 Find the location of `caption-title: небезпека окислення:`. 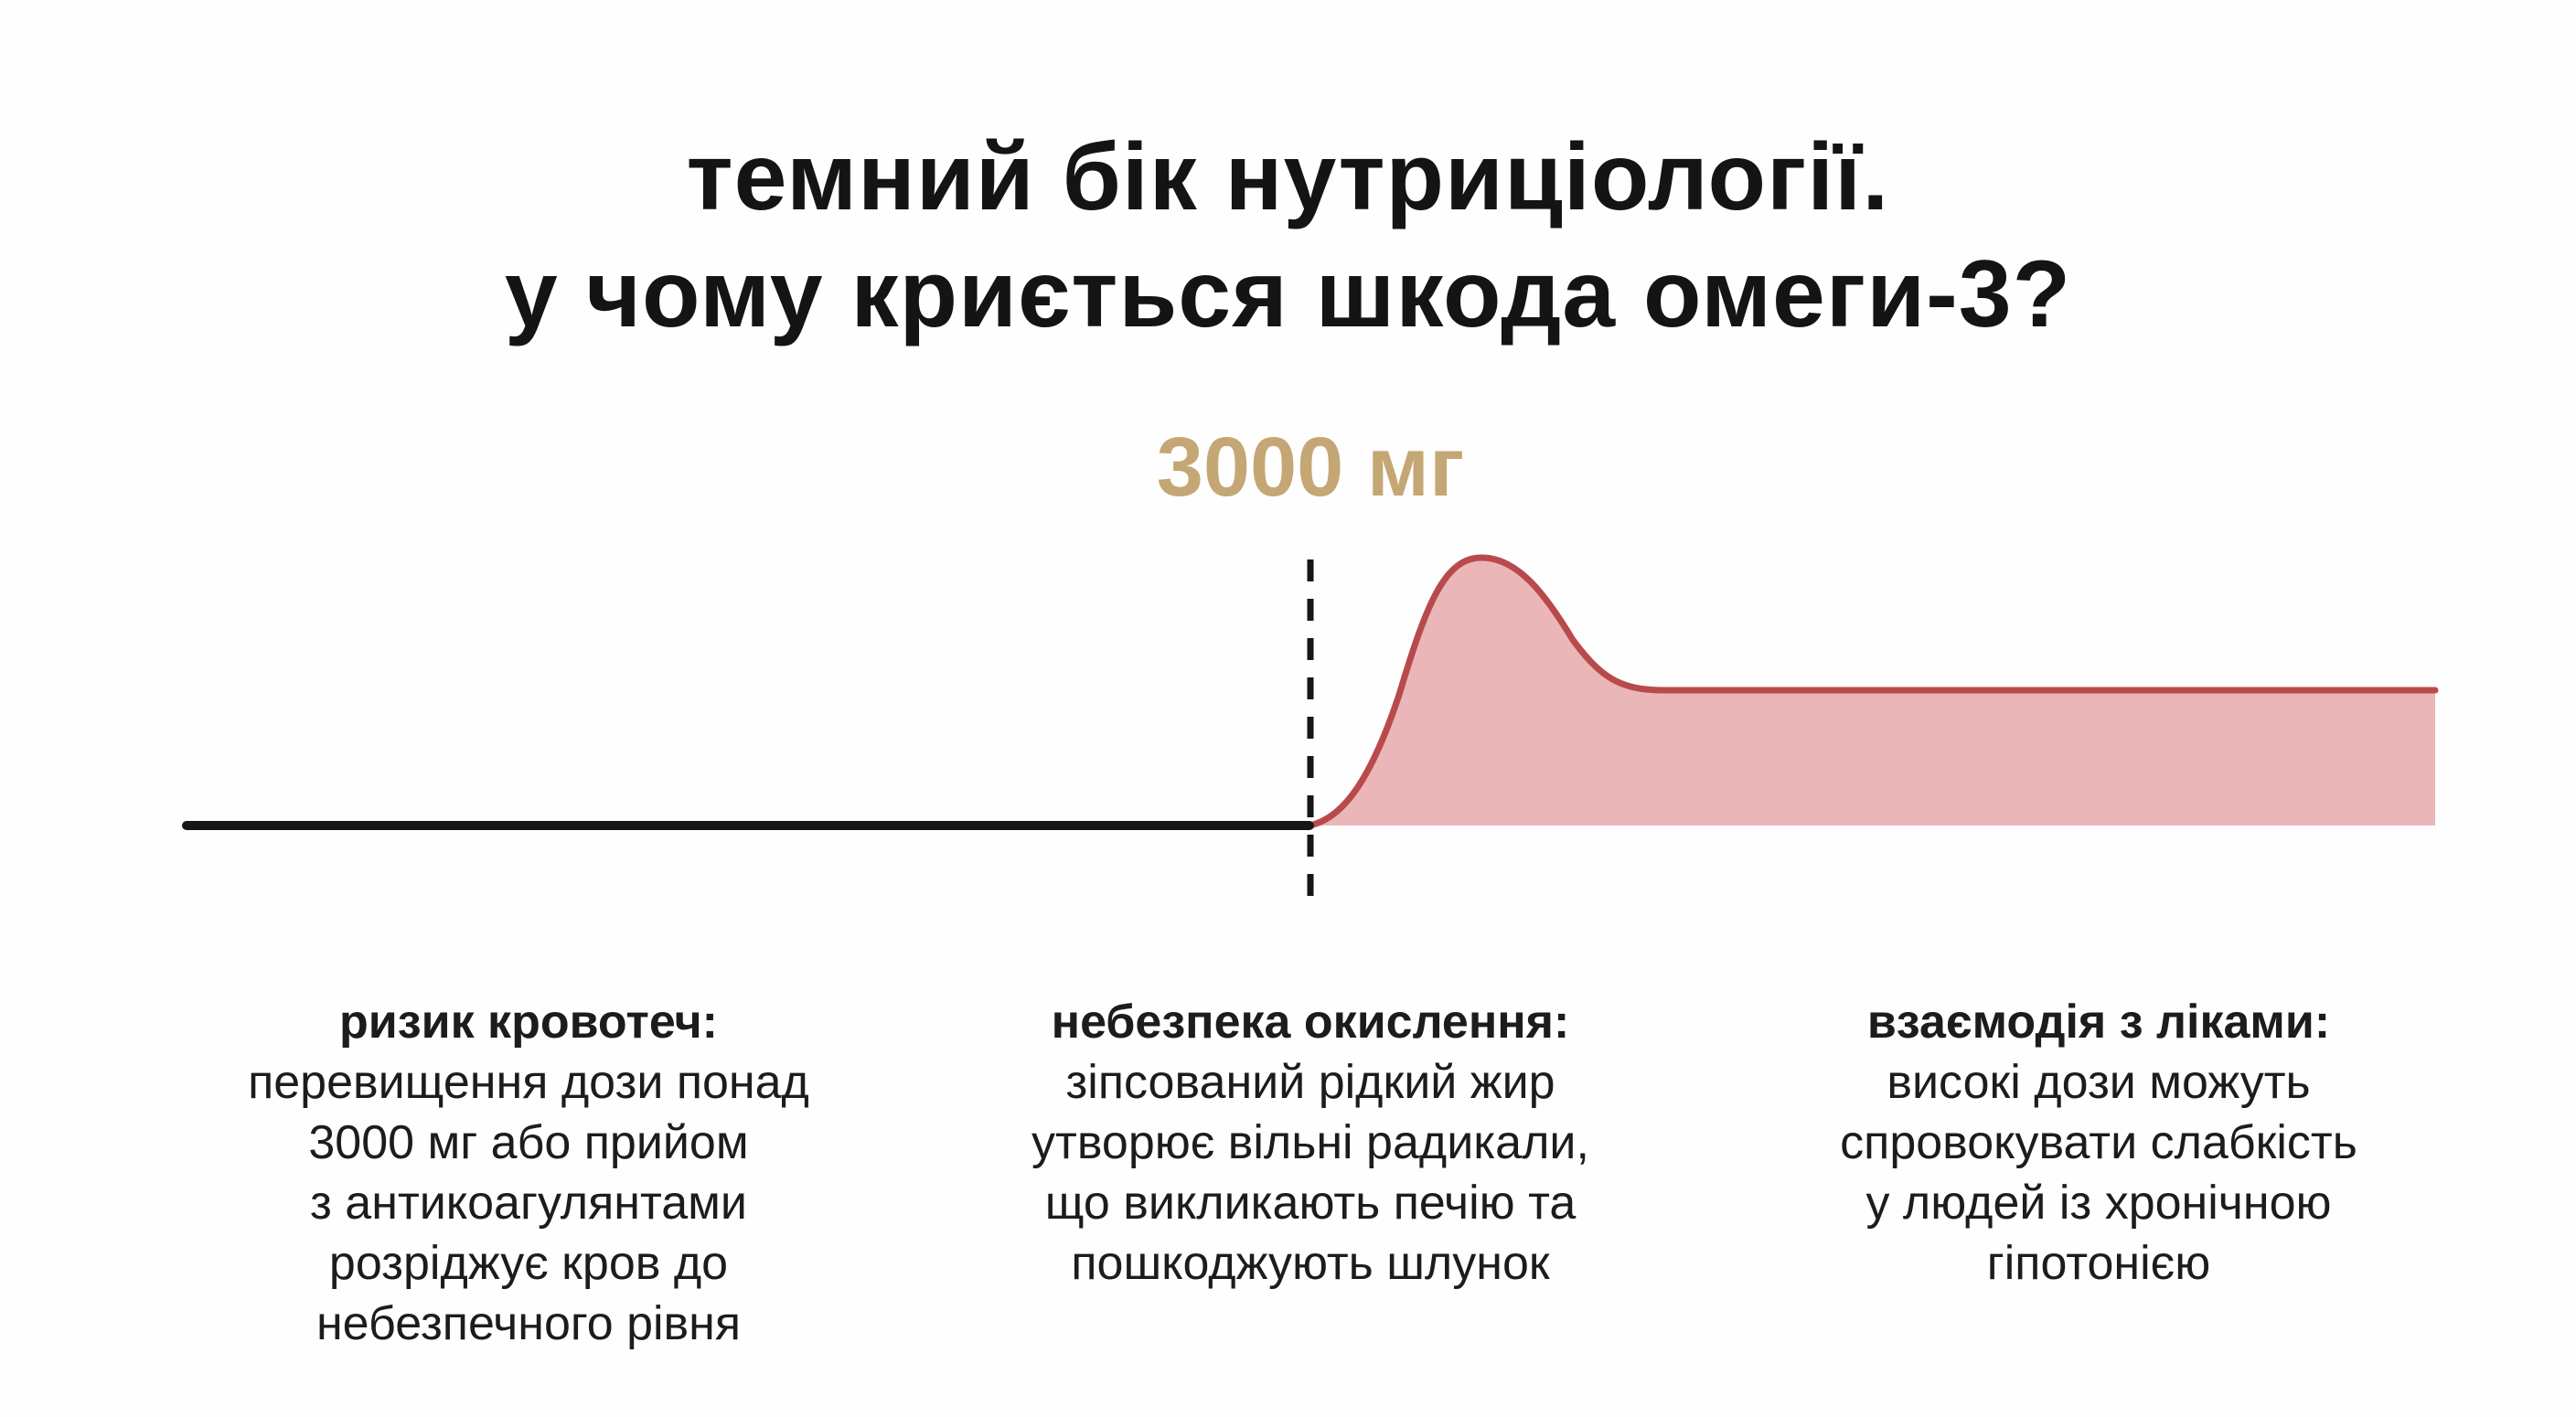

caption-title: небезпека окислення: is located at coordinates (1310, 1022).